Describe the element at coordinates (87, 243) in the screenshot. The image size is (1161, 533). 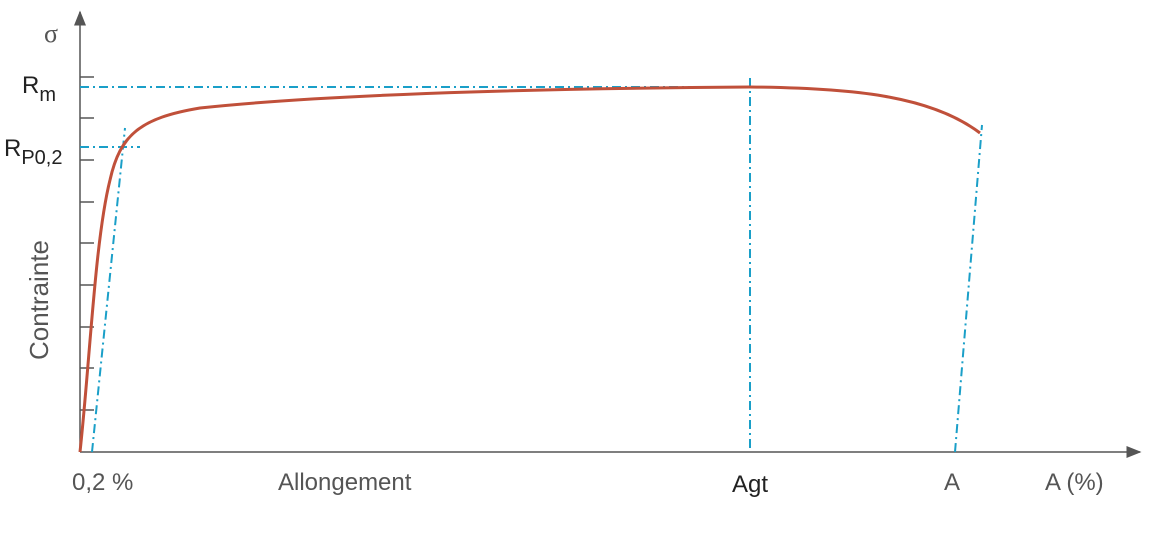
I see `y-ticks` at that location.